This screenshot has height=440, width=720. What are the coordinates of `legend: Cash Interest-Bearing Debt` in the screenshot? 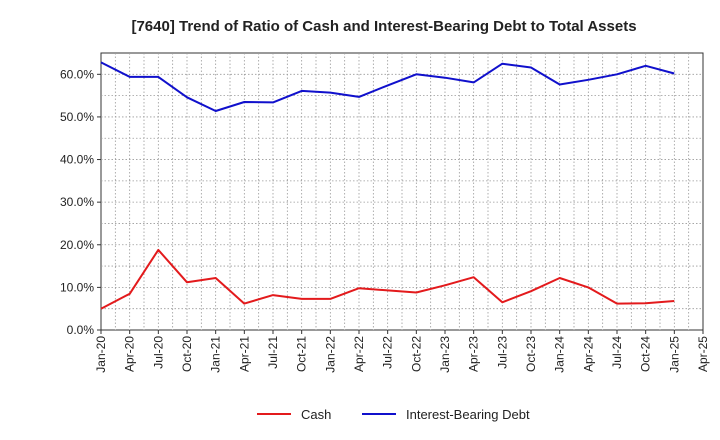 It's located at (393, 414).